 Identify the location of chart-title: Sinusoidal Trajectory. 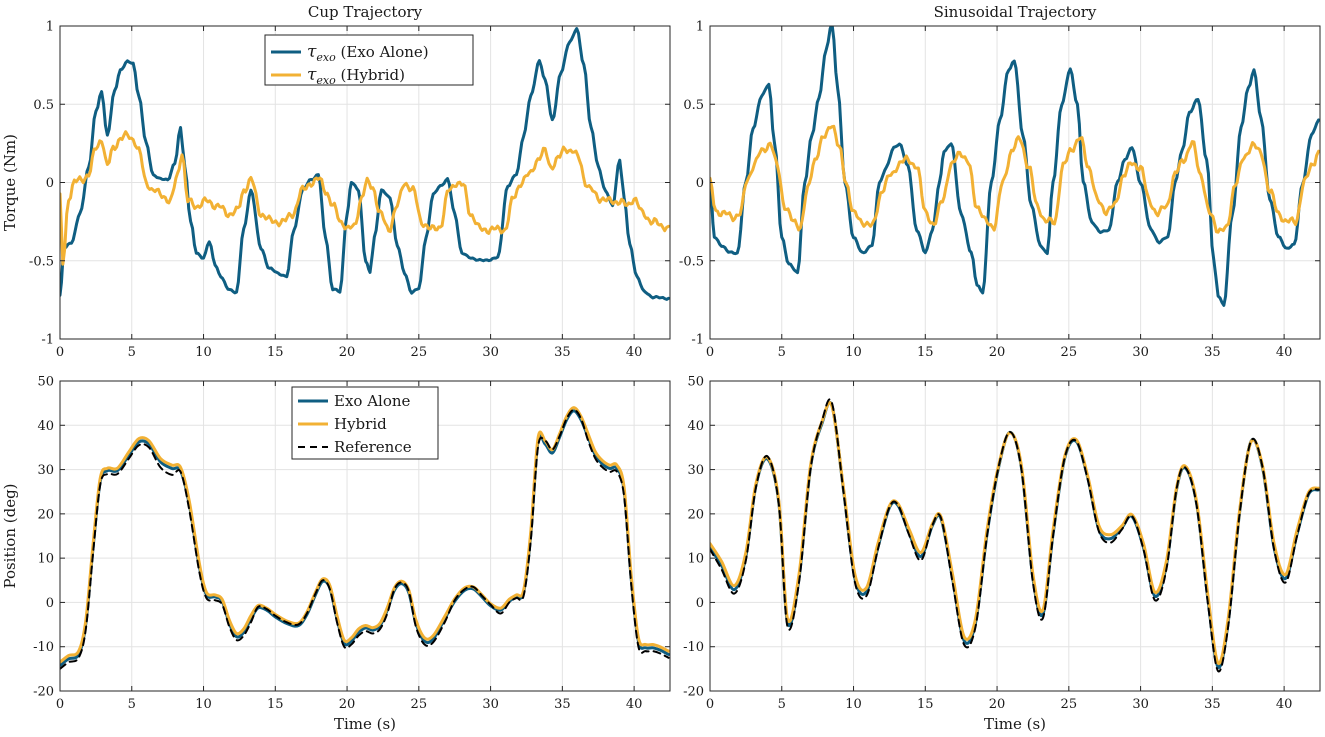
(1015, 12).